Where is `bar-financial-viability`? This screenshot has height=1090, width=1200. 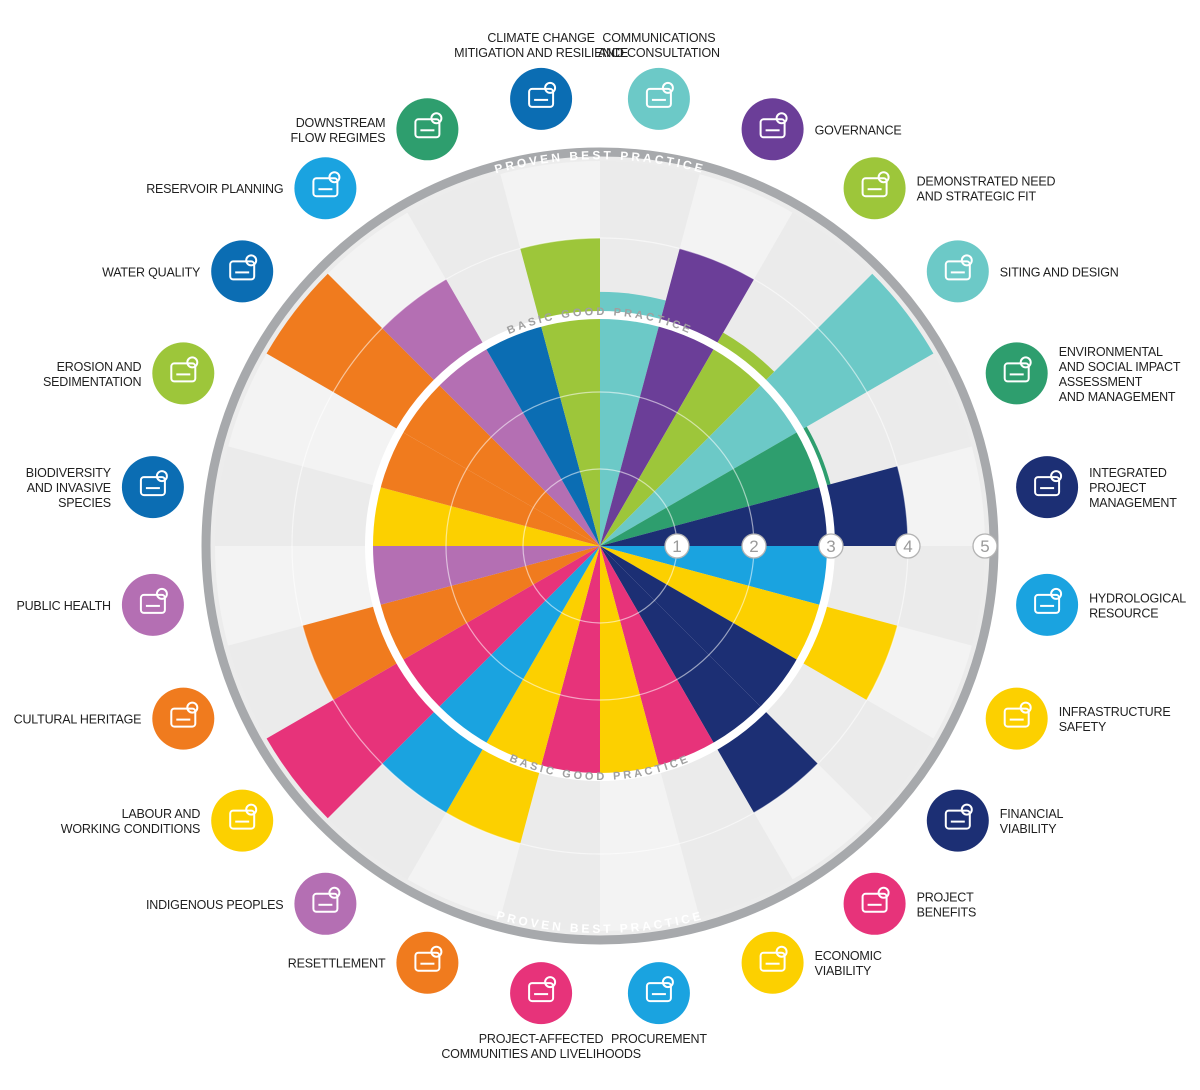
bar-financial-viability is located at coordinates (700, 628).